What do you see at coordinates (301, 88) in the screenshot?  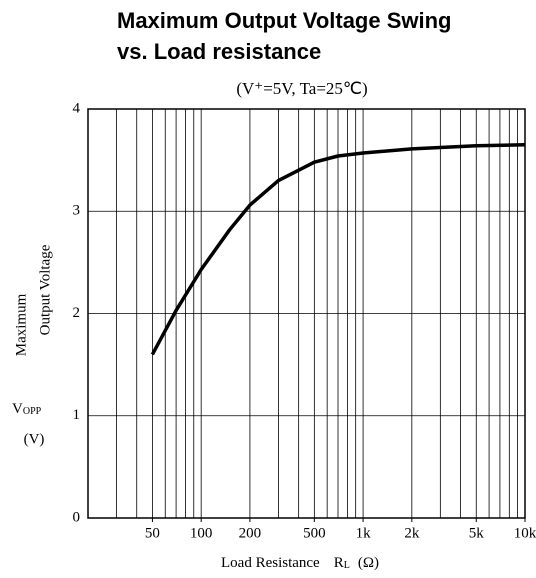 I see `chart-subtitle: (V⁺=5V, Ta=25℃)` at bounding box center [301, 88].